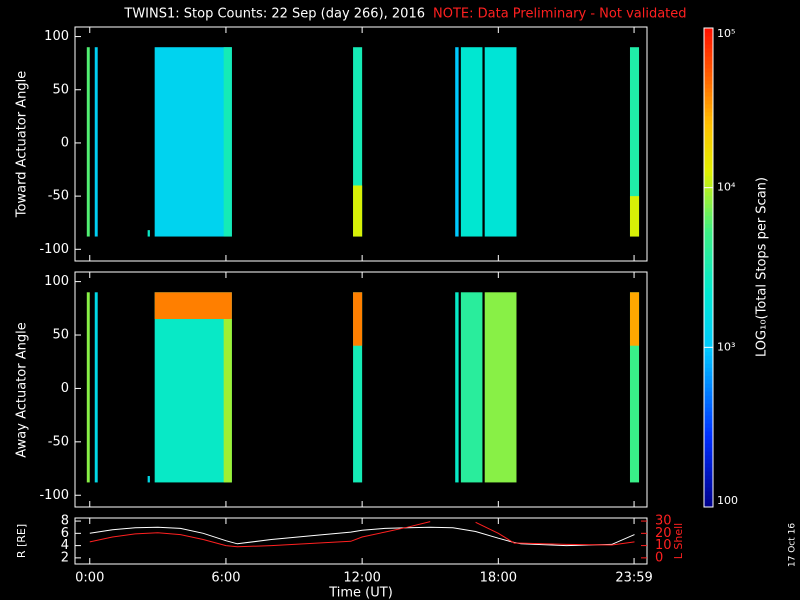 The height and width of the screenshot is (600, 800). What do you see at coordinates (58, 441) in the screenshot?
I see `y-tick-label: -50` at bounding box center [58, 441].